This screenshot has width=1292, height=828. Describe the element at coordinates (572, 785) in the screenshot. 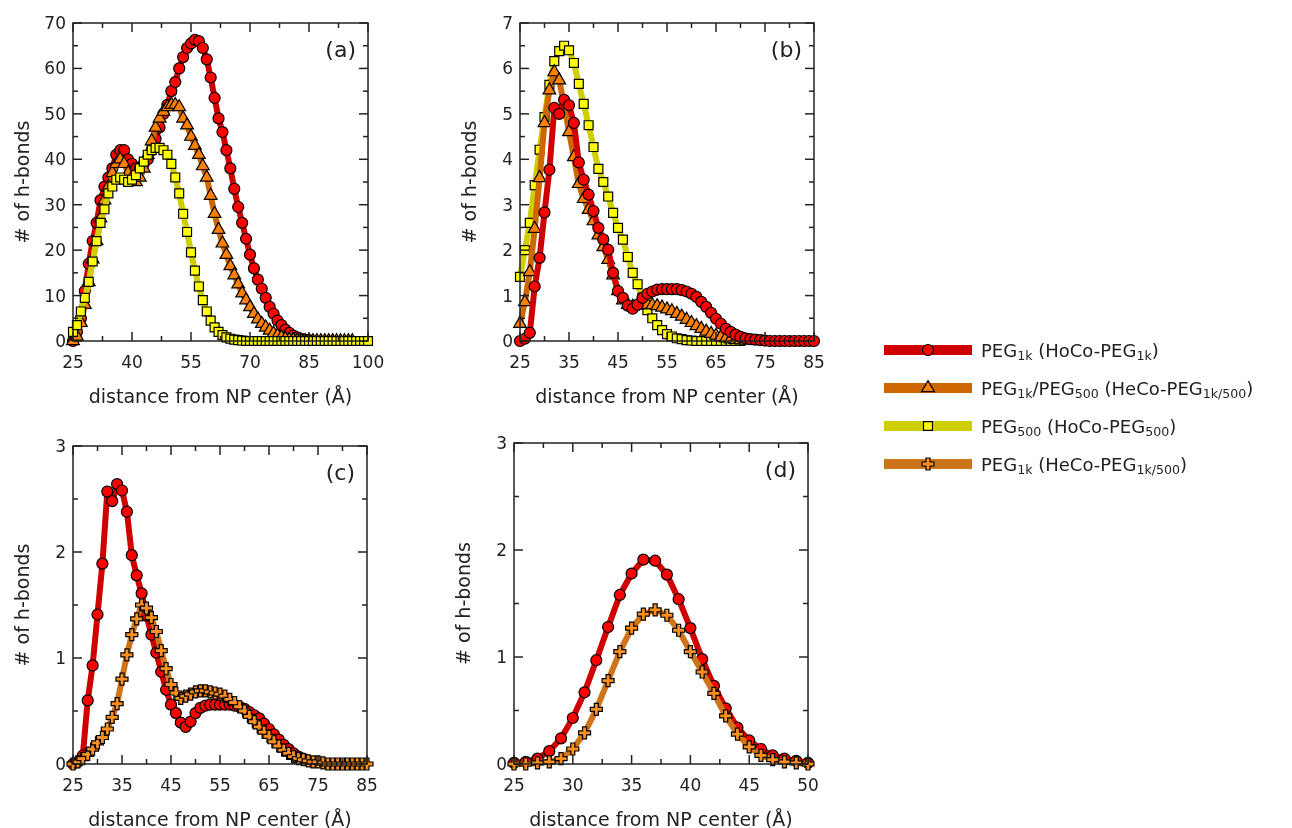

I see `x-tick-label: 30` at that location.